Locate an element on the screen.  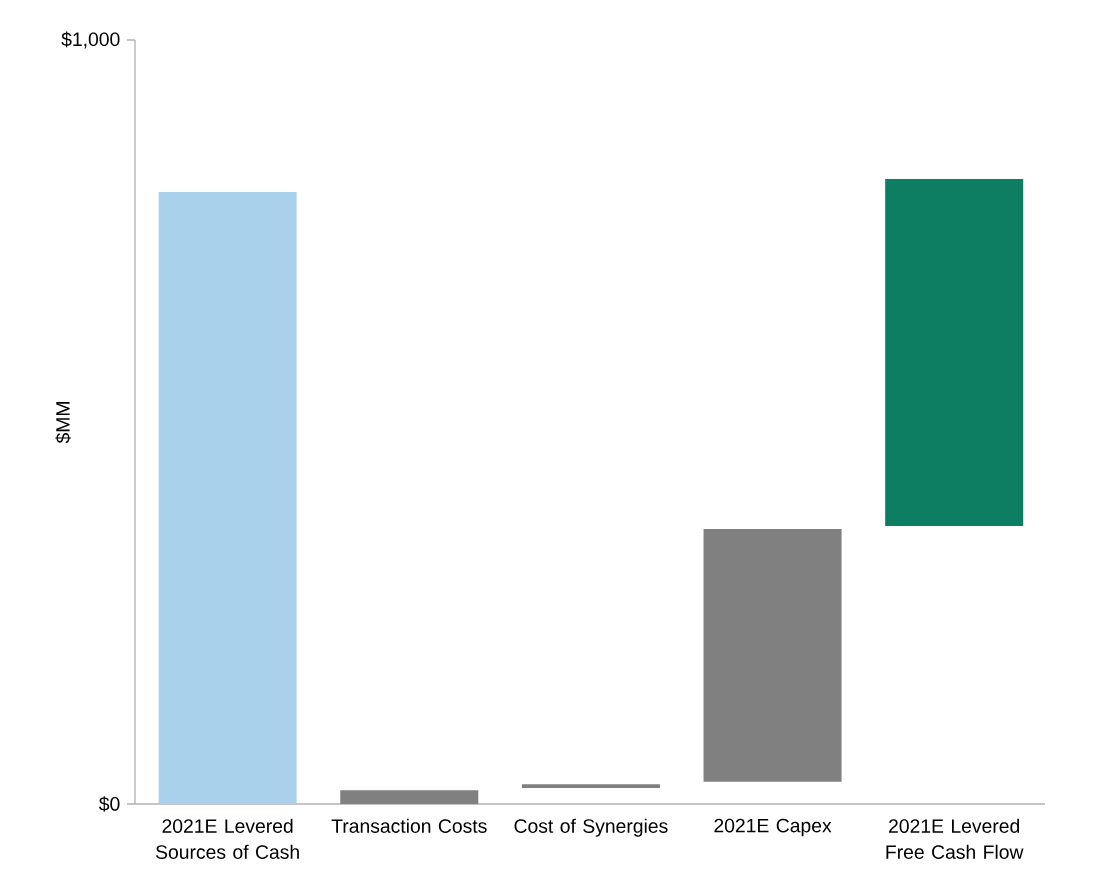
y-tick-label: $1,000 is located at coordinates (90, 40).